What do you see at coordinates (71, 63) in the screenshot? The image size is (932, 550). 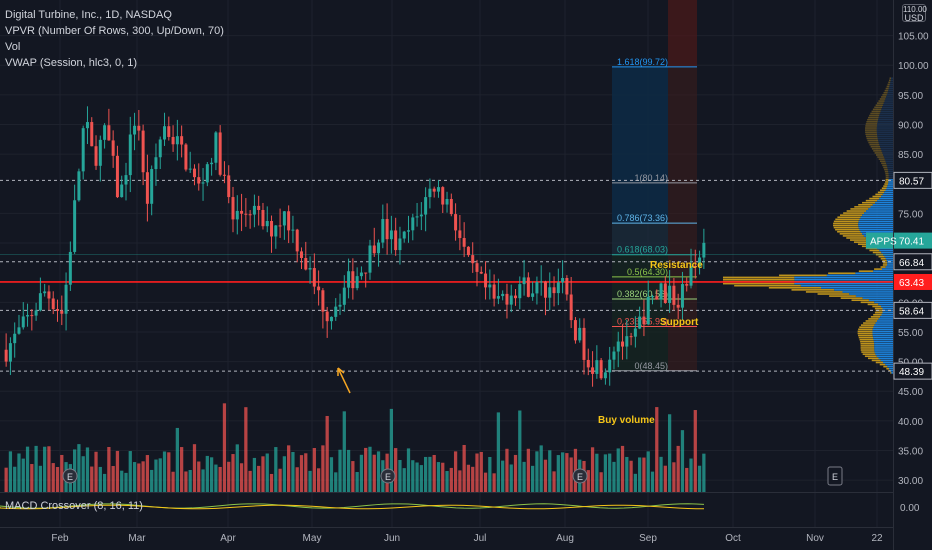 I see `vwap-legend: VWAP (Session, hlc3, 0, 1)` at bounding box center [71, 63].